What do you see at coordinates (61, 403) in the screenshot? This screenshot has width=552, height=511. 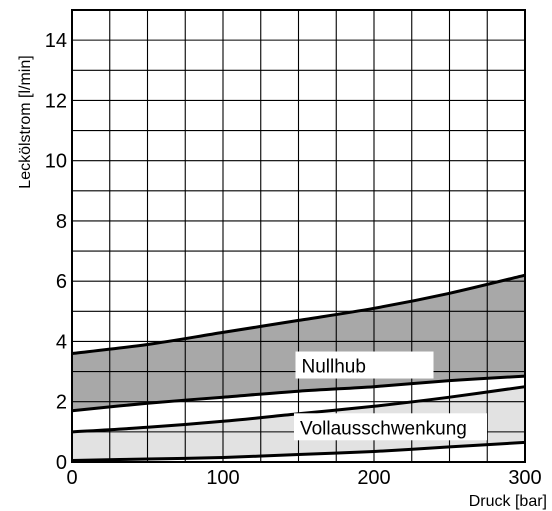 I see `y-tick-label: 2` at bounding box center [61, 403].